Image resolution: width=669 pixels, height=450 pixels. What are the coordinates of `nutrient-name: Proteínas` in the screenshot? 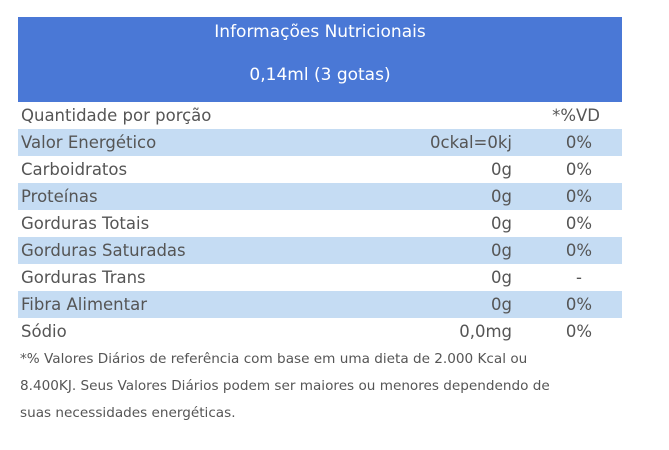 It's located at (59, 196).